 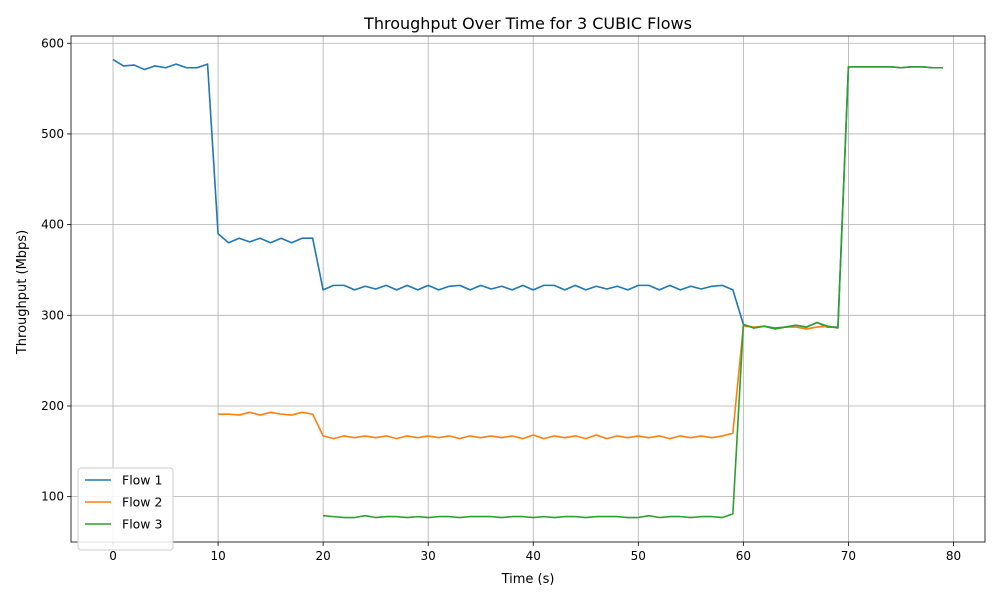 I want to click on x-tick-label: 40, so click(x=533, y=556).